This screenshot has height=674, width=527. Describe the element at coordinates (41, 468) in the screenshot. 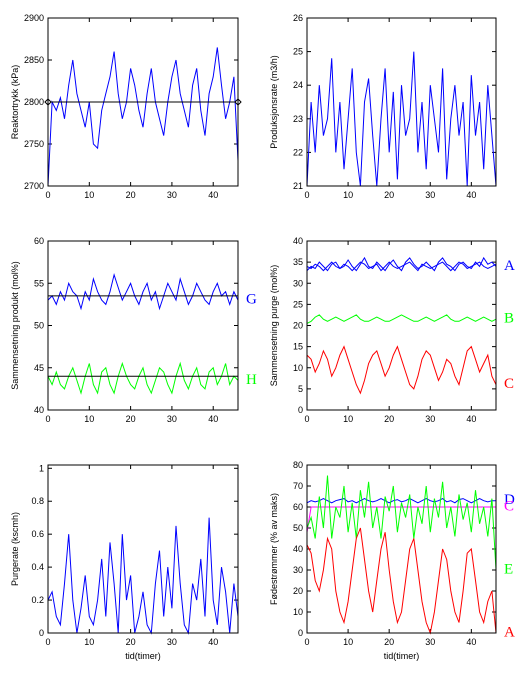

I see `y-tick-label: 1` at that location.